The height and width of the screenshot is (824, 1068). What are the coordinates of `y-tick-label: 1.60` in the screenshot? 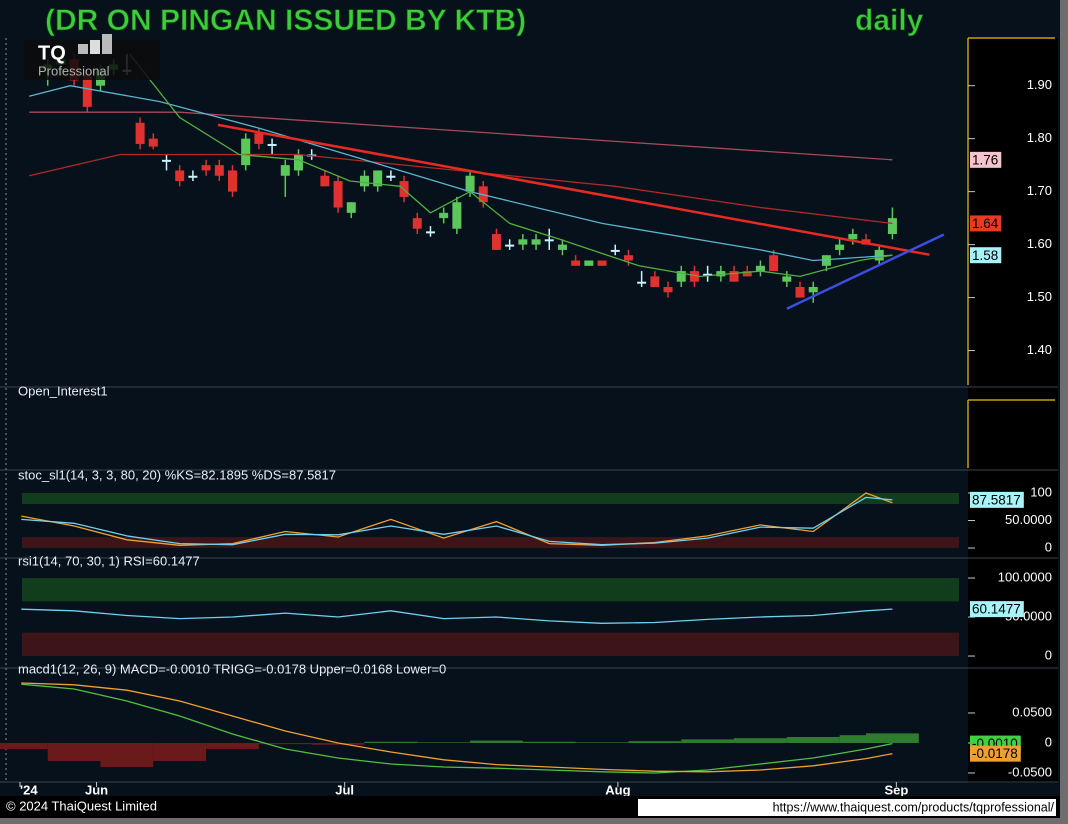 It's located at (1039, 243).